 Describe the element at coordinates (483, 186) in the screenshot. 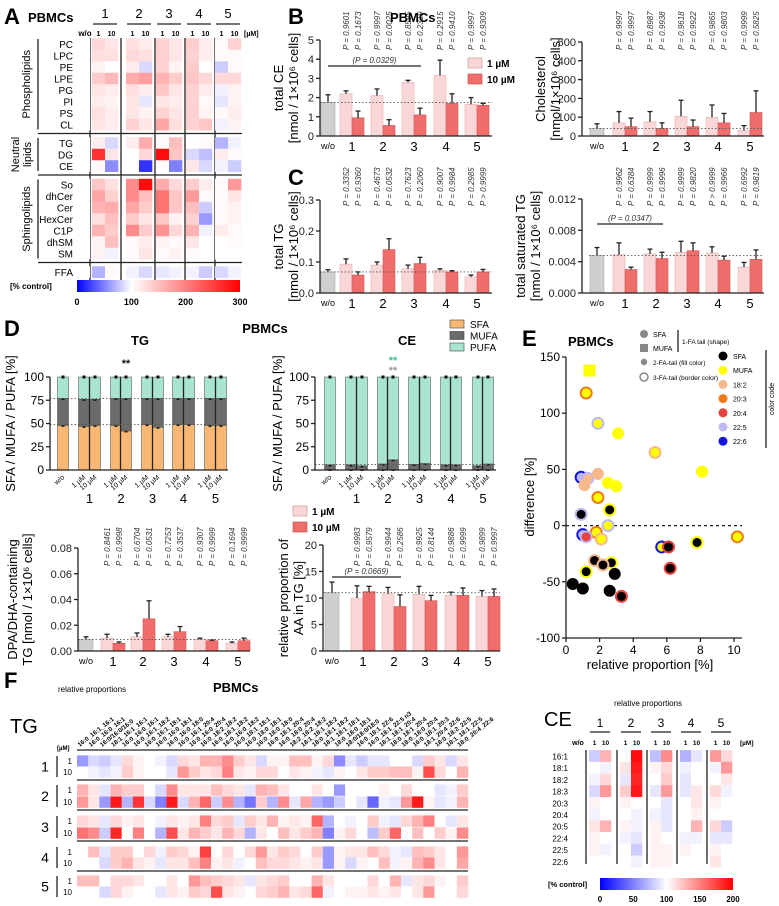

I see `p-value: P > 0.9999` at that location.